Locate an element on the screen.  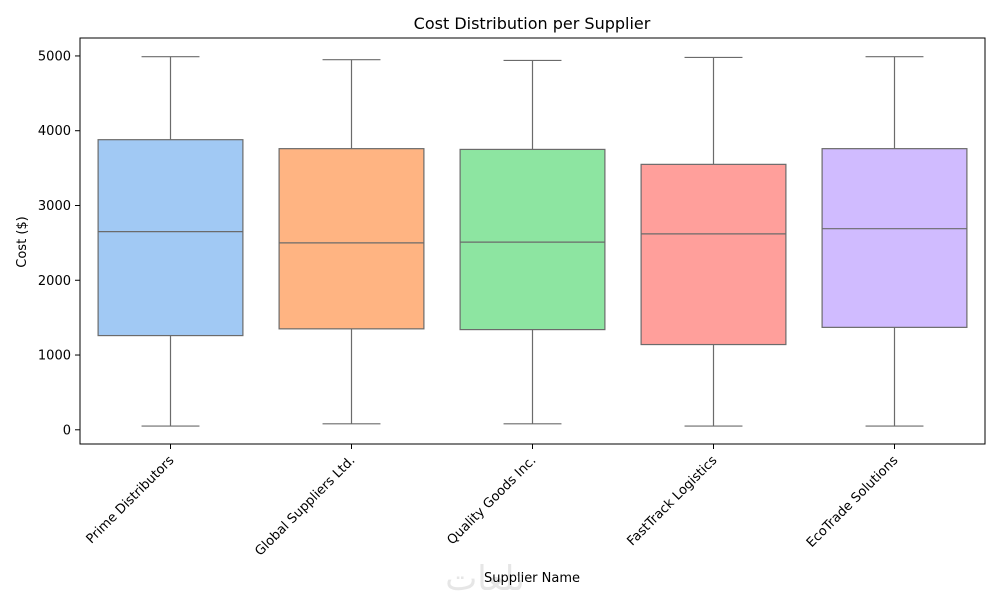
y-tick-label: 0 is located at coordinates (67, 430).